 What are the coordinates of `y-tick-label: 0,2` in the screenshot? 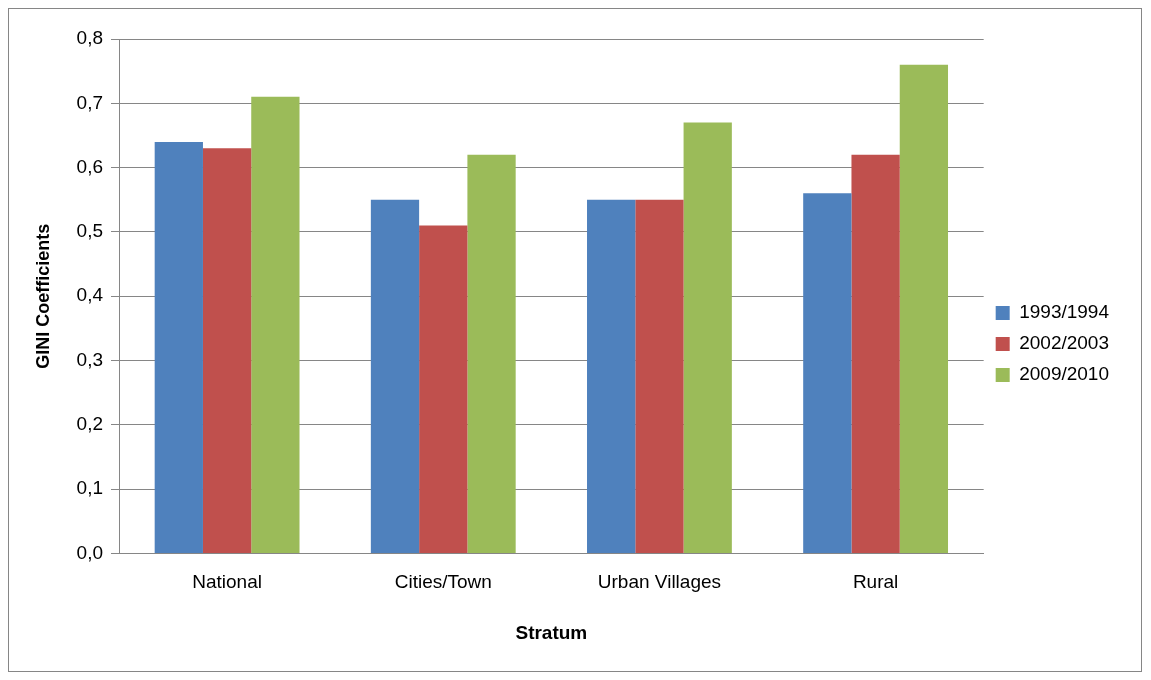 It's located at (90, 424).